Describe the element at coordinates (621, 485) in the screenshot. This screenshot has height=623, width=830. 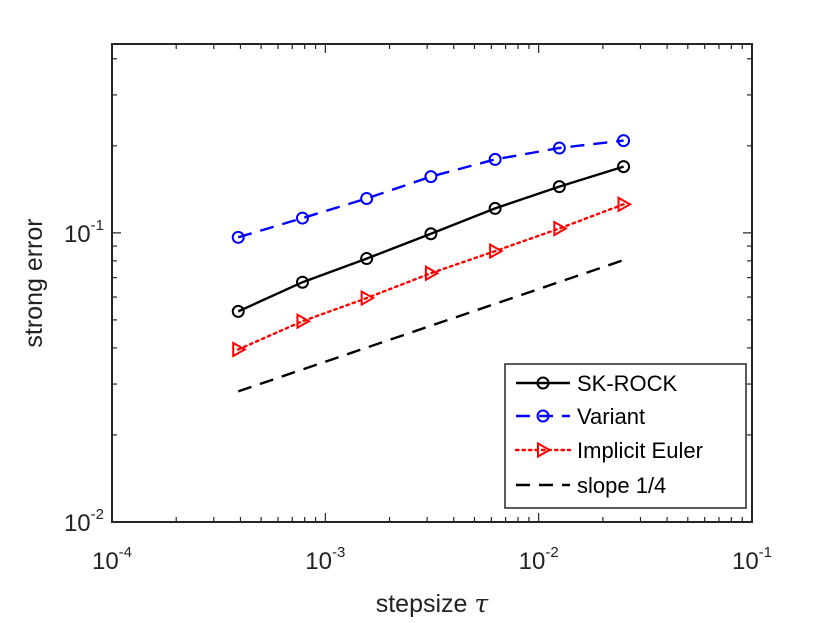
I see `legend-label: slope 1/4` at that location.